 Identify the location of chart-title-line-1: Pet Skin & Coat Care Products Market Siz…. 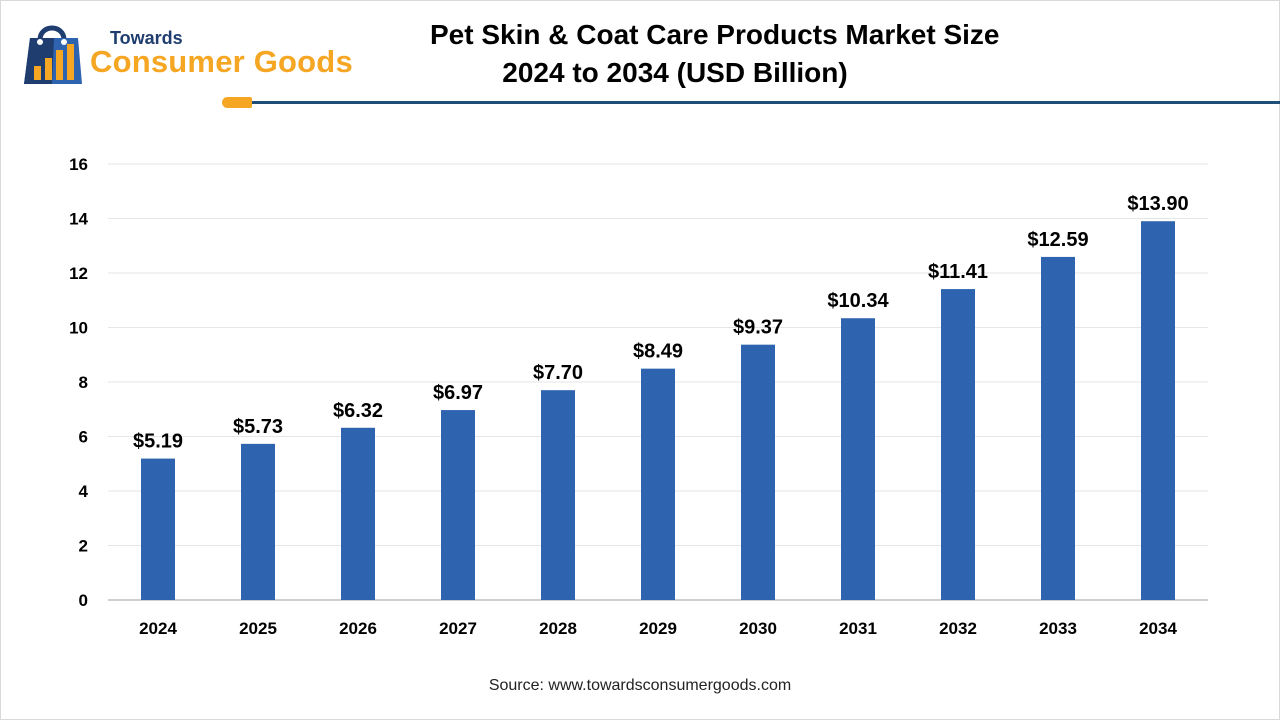
(715, 34).